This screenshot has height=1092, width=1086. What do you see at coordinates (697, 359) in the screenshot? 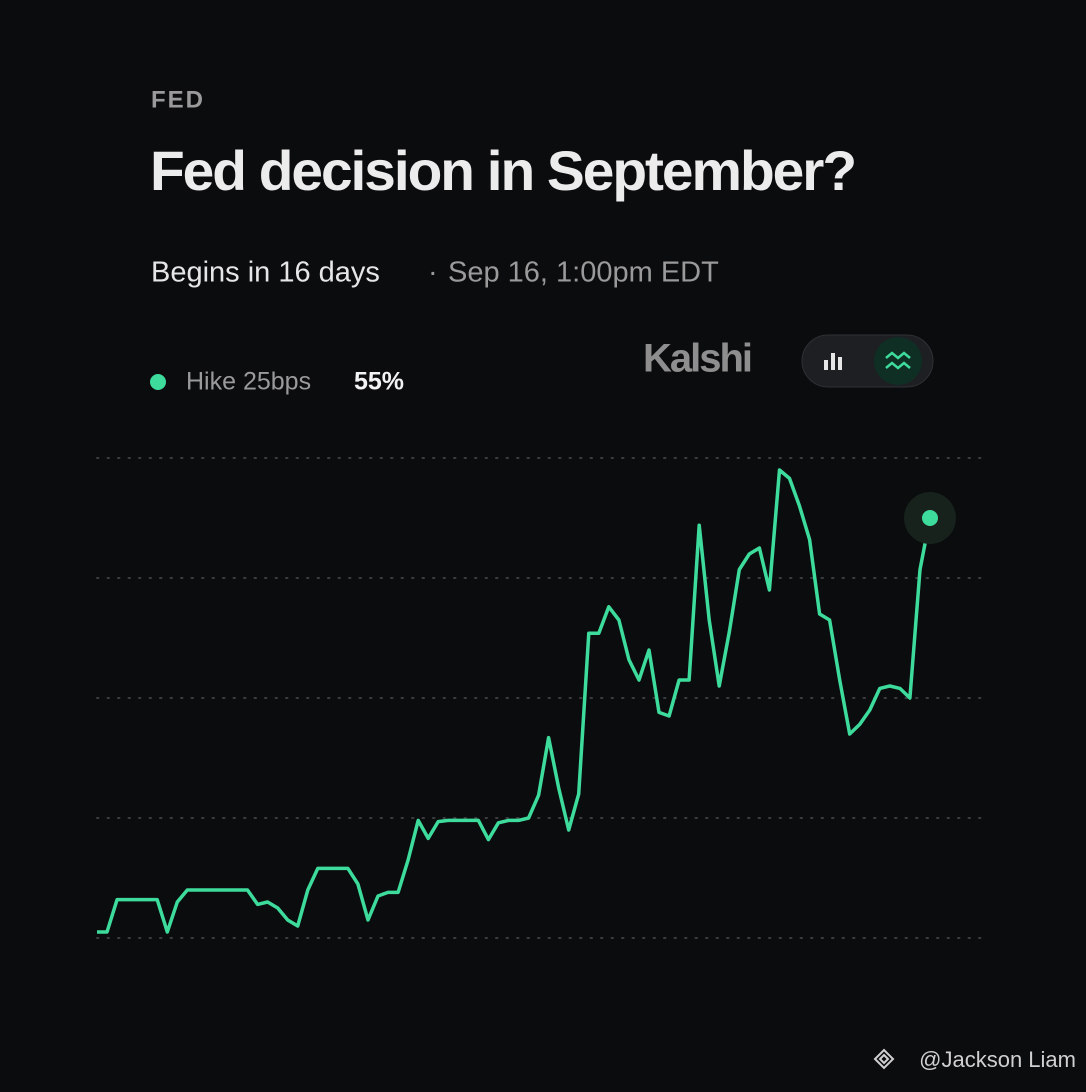
I see `brand: Kalshi` at bounding box center [697, 359].